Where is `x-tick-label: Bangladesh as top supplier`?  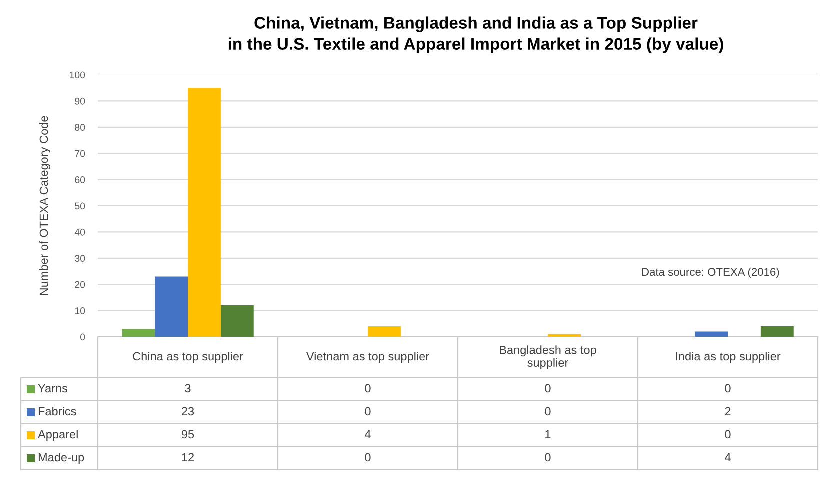
x-tick-label: Bangladesh as top supplier is located at coordinates (548, 358).